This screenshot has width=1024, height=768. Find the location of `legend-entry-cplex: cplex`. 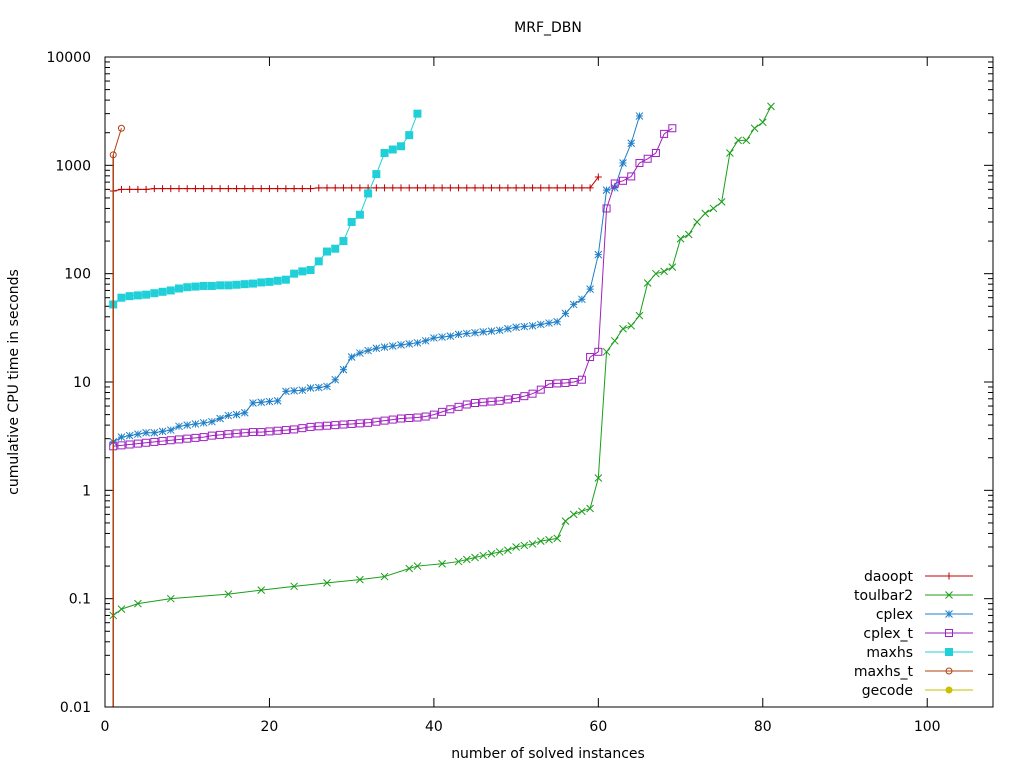

legend-entry-cplex: cplex is located at coordinates (924, 615).